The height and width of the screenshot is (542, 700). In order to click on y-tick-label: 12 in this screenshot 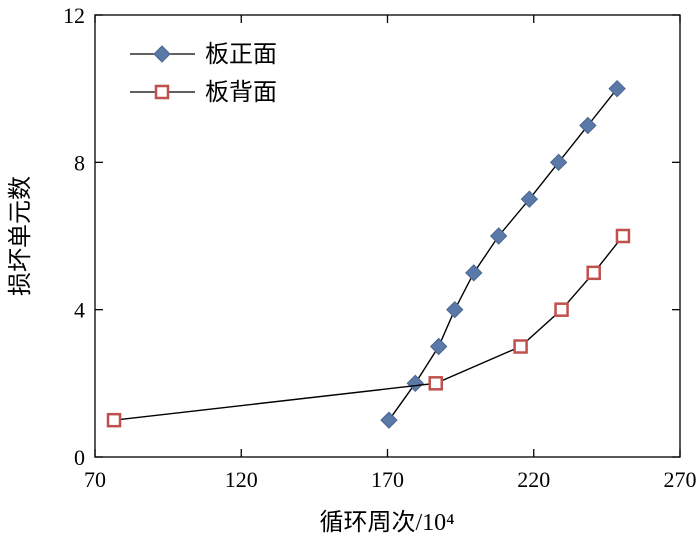, I will do `click(74, 15)`.